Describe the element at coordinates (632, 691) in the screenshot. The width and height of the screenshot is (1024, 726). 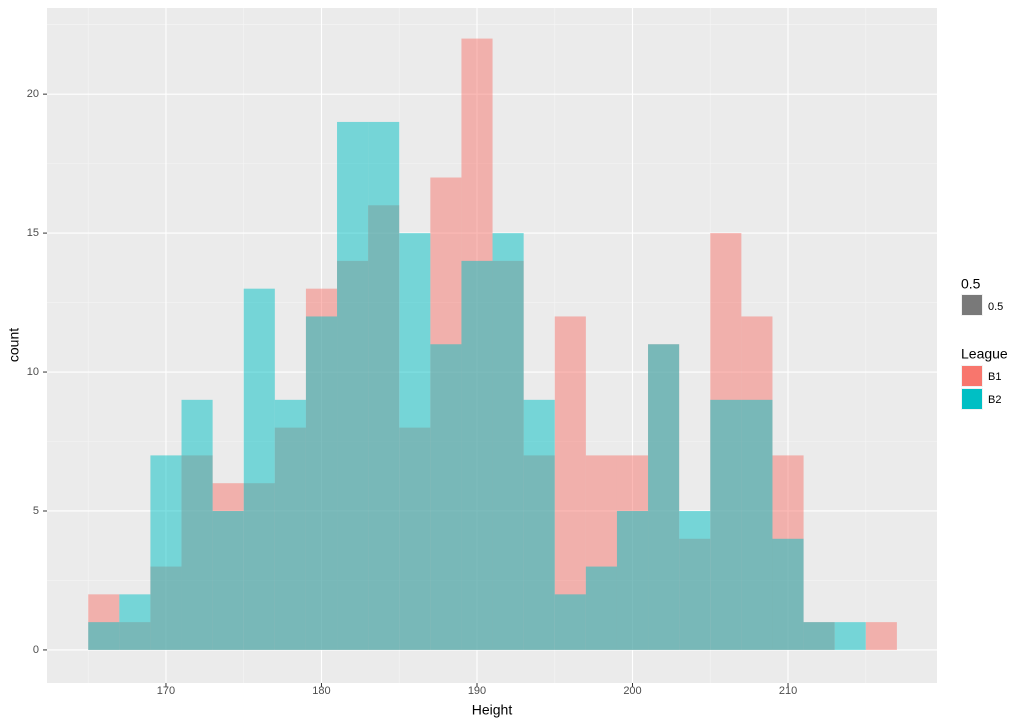
I see `x-tick-label: 200` at that location.